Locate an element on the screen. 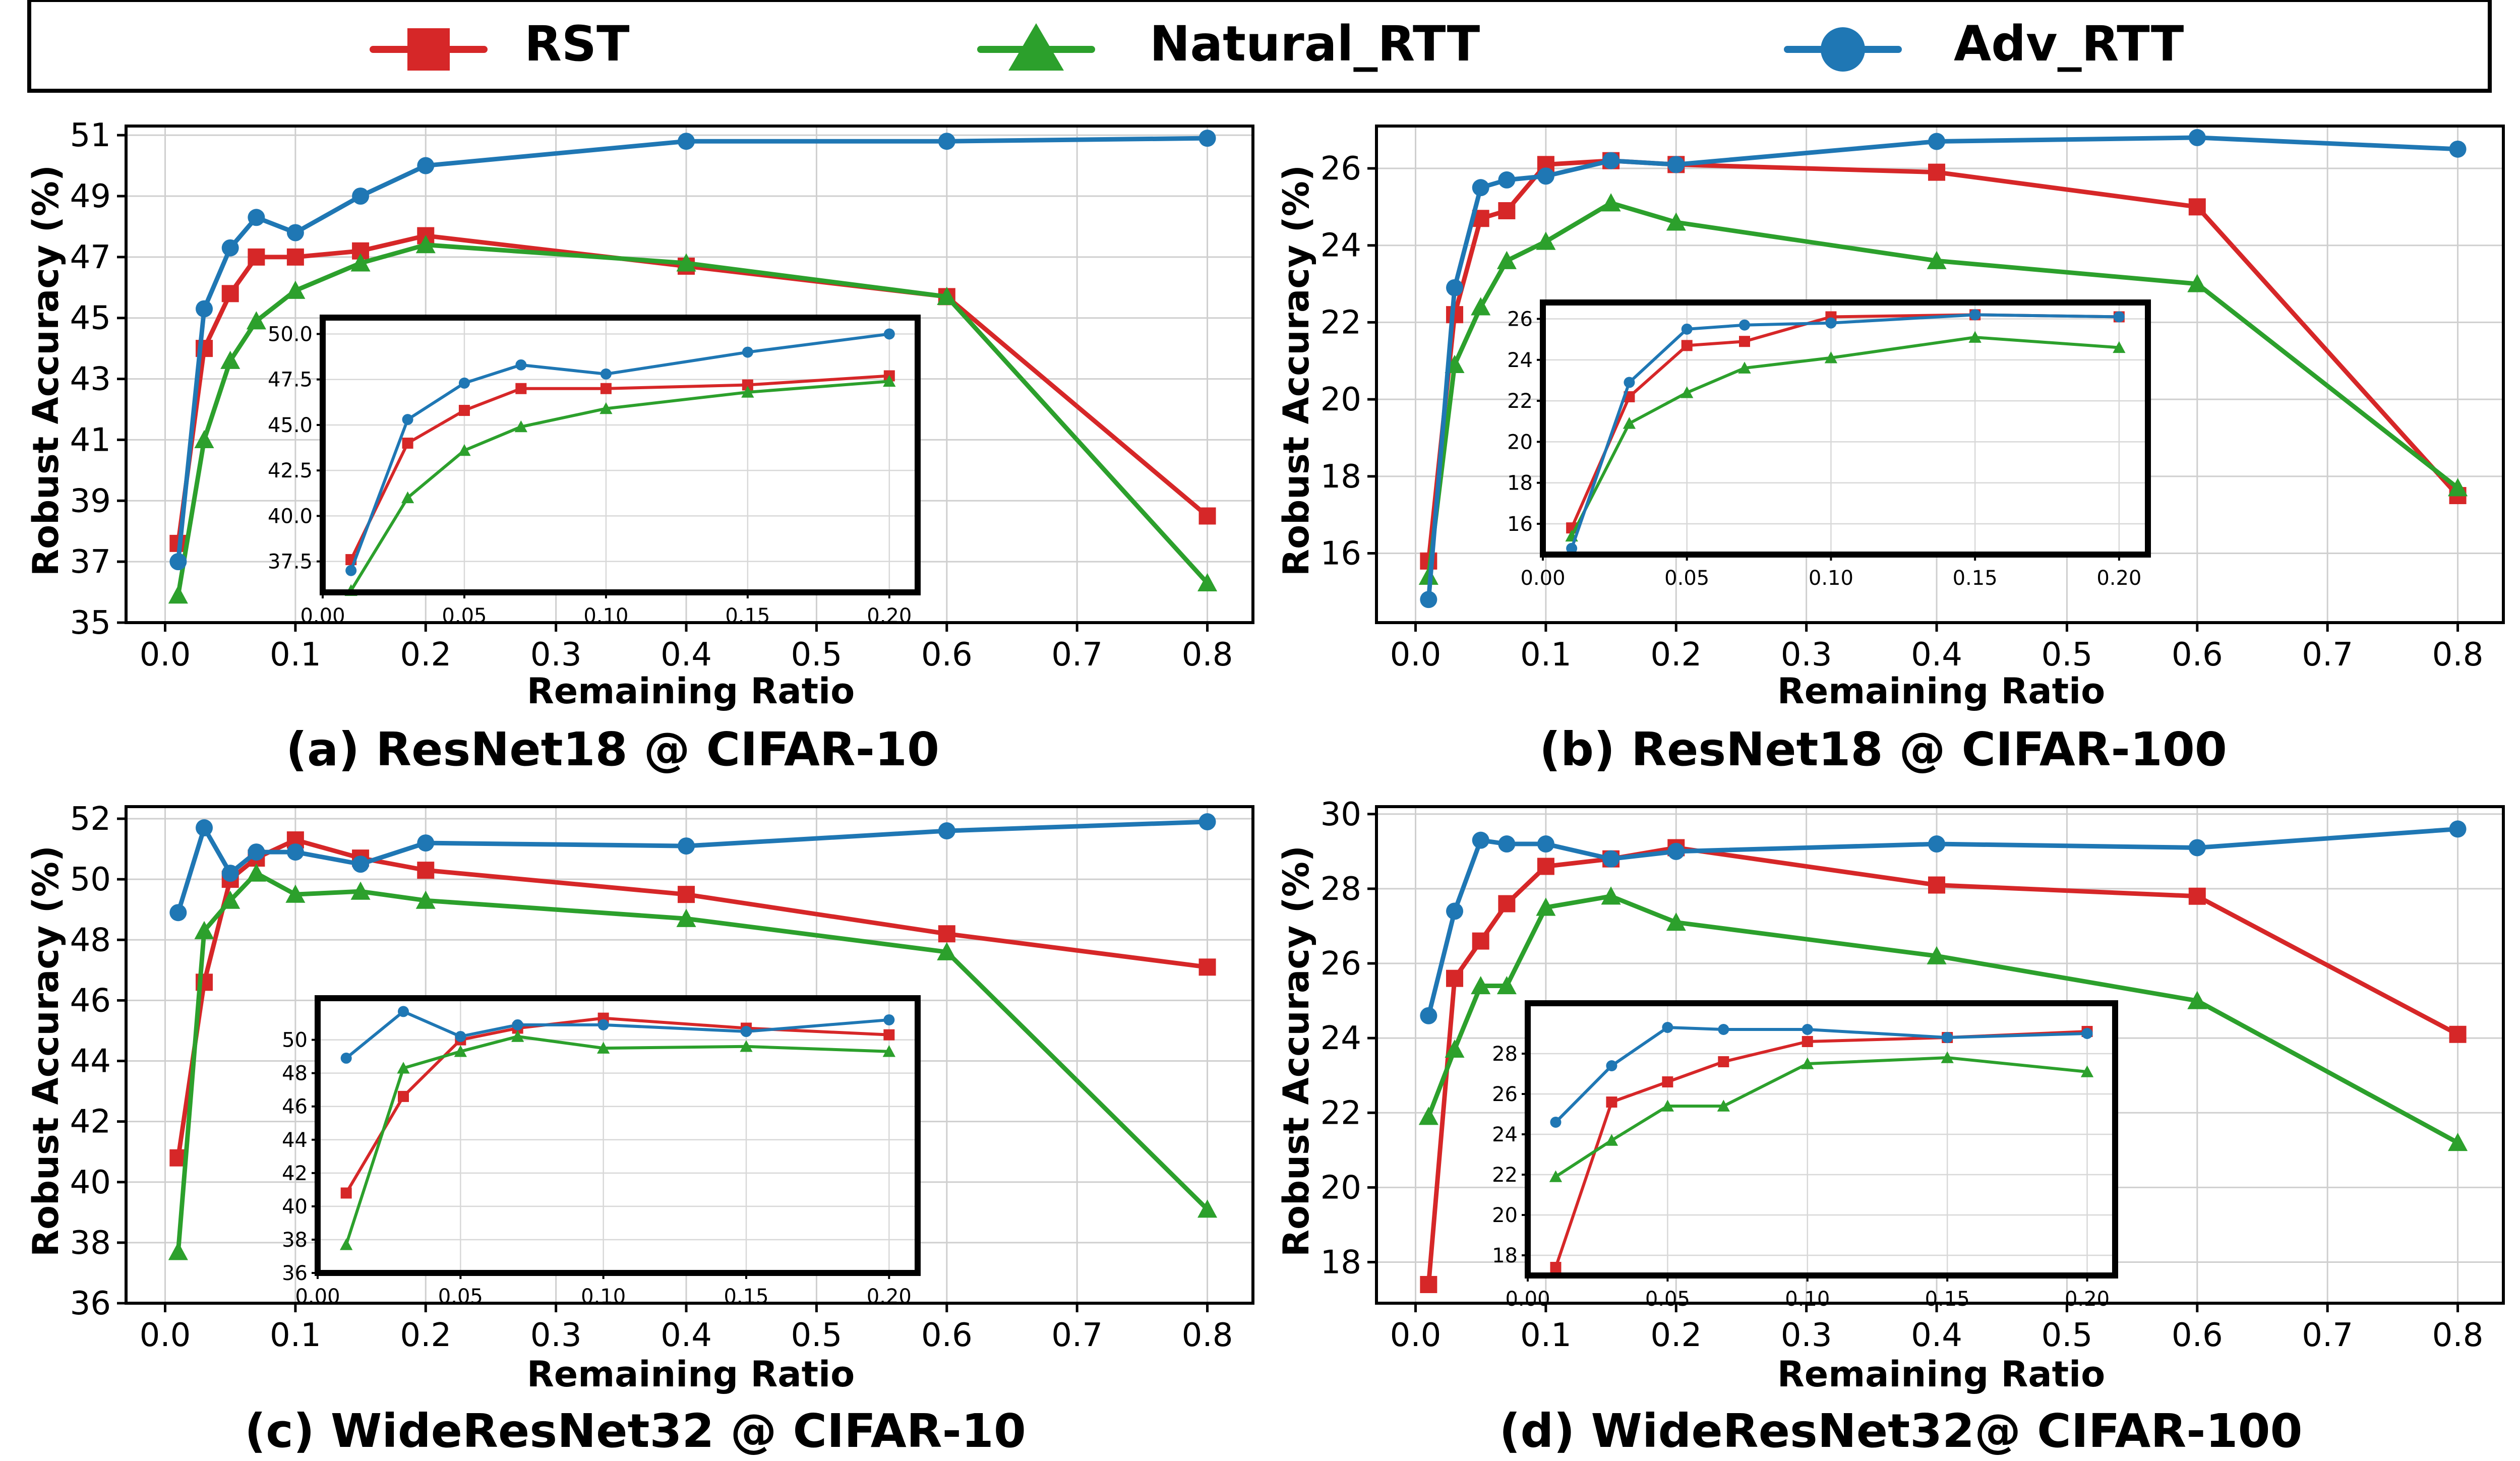  y-tick-label: 39 is located at coordinates (90, 501).